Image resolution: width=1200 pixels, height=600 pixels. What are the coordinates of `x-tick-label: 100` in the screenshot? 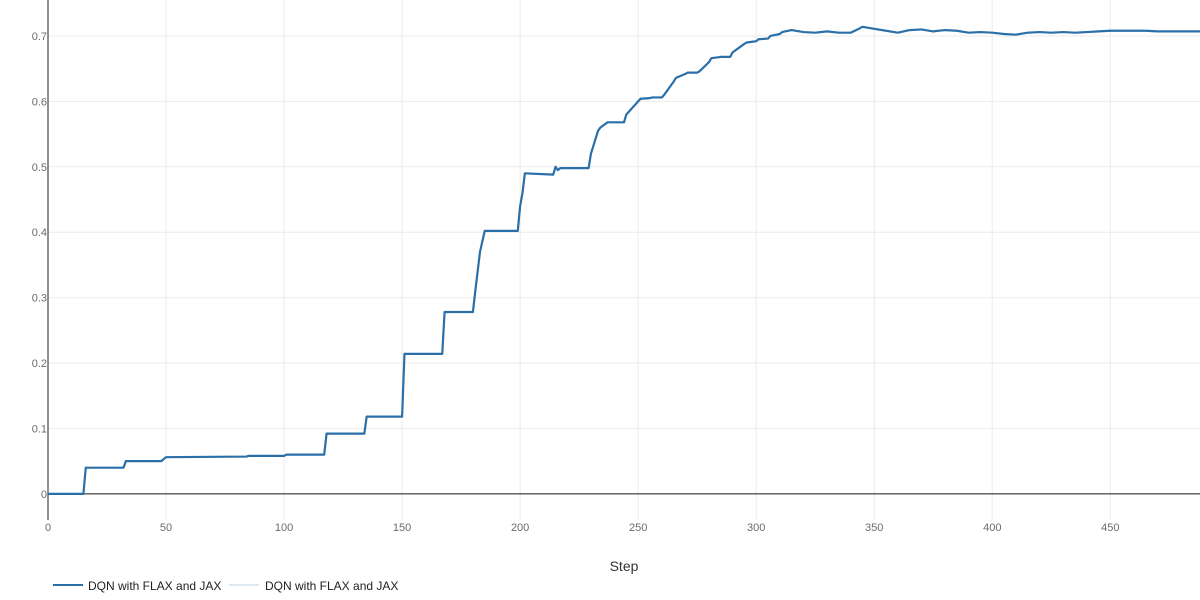 It's located at (284, 528).